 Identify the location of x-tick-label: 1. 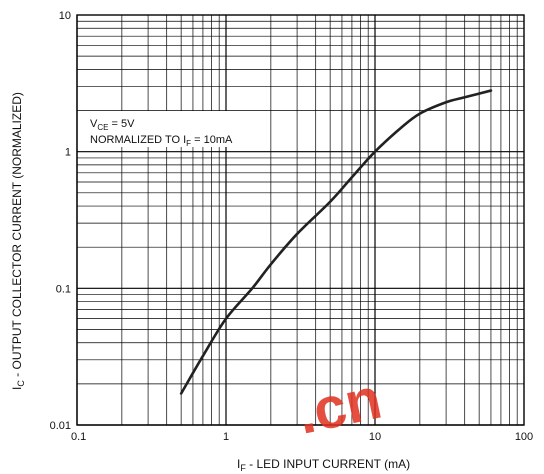
(226, 437).